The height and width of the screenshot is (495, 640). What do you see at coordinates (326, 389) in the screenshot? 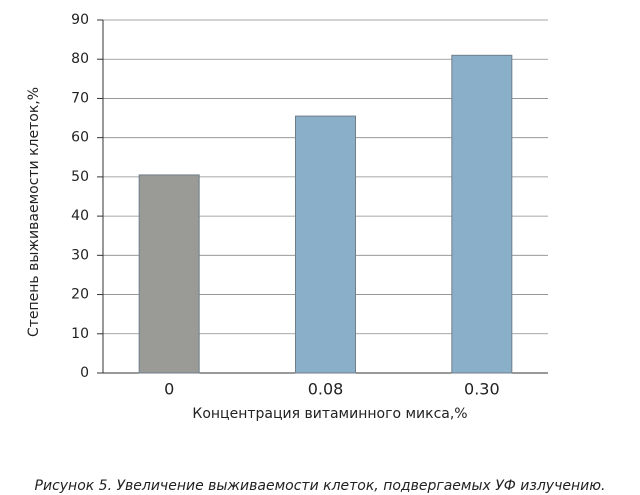
I see `x-tick-label: 0.08` at bounding box center [326, 389].